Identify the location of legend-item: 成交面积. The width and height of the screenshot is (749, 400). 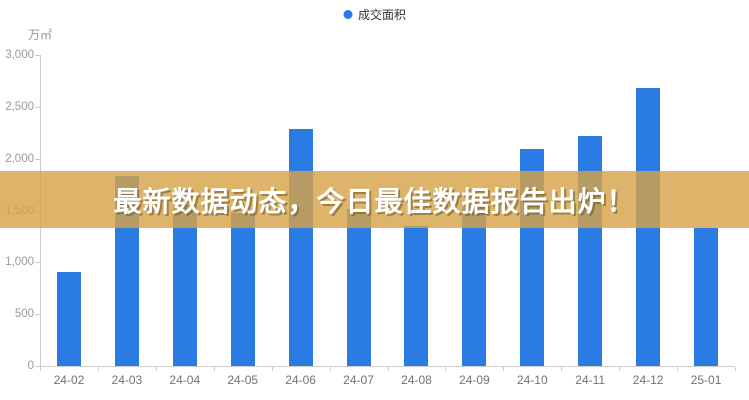
(374, 14).